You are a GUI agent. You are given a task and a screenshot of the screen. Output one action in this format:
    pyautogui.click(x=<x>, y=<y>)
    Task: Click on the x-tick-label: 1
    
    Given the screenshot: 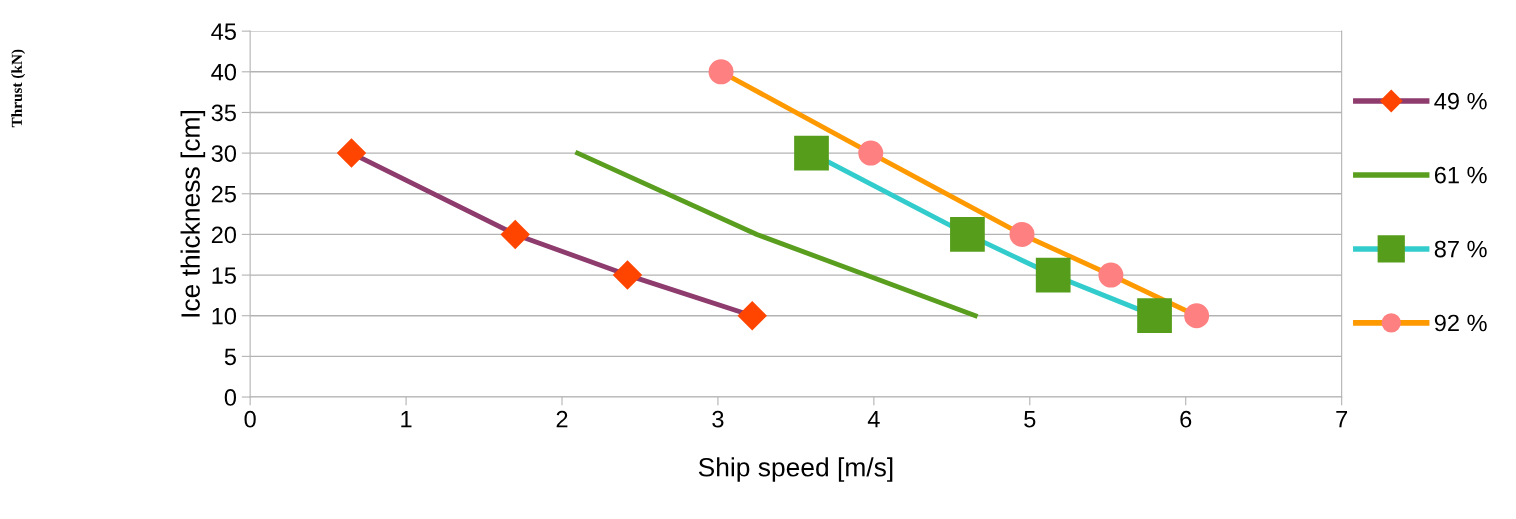 What is the action you would take?
    pyautogui.click(x=406, y=419)
    